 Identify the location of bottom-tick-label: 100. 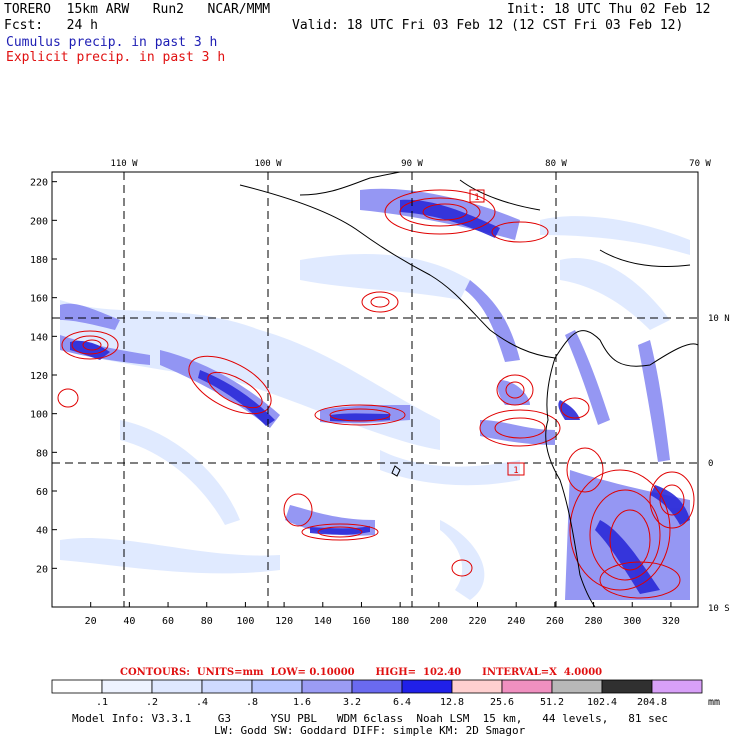
(245, 621).